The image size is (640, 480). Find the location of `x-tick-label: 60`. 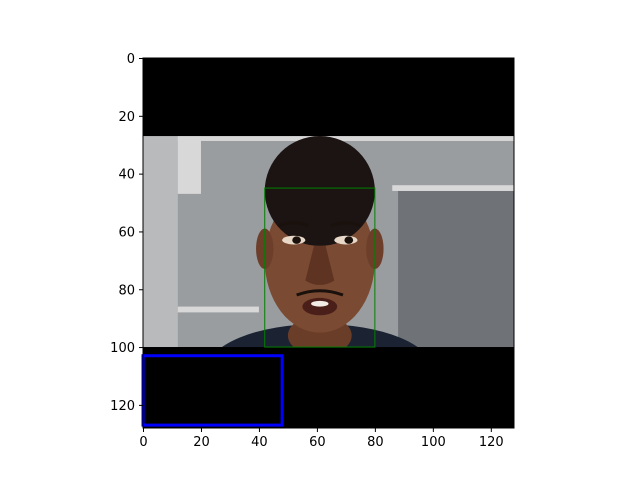

x-tick-label: 60 is located at coordinates (317, 442).